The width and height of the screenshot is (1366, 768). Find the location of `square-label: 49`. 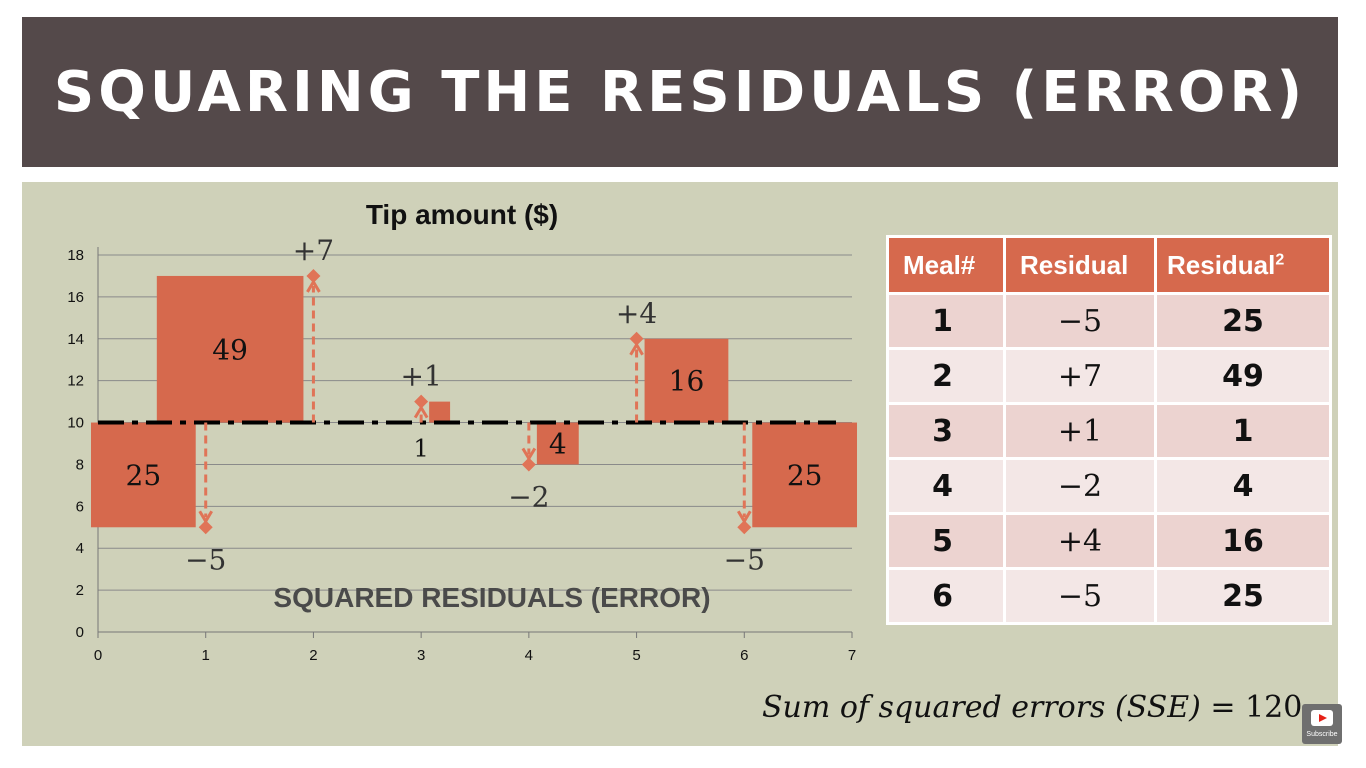

square-label: 49 is located at coordinates (230, 349).